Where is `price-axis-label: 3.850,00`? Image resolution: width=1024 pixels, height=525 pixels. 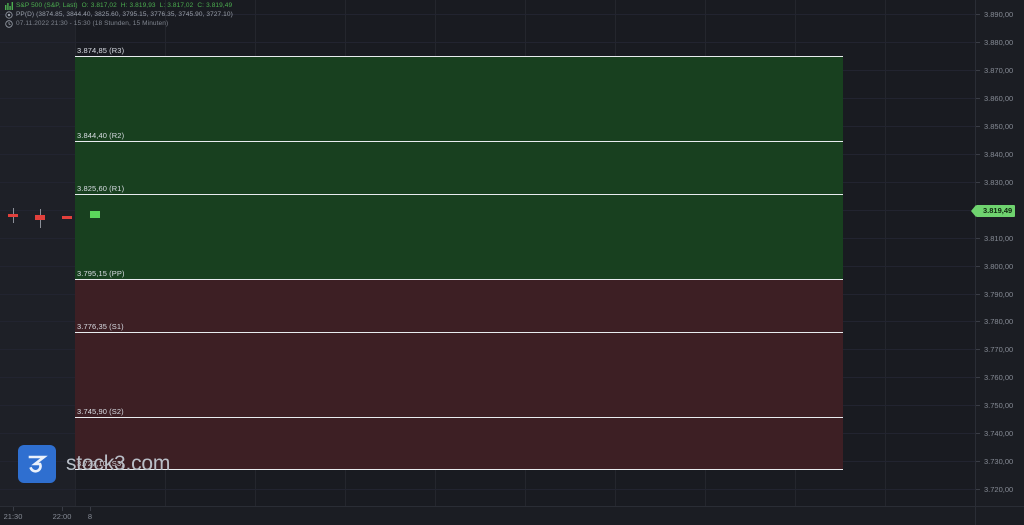 price-axis-label: 3.850,00 is located at coordinates (999, 126).